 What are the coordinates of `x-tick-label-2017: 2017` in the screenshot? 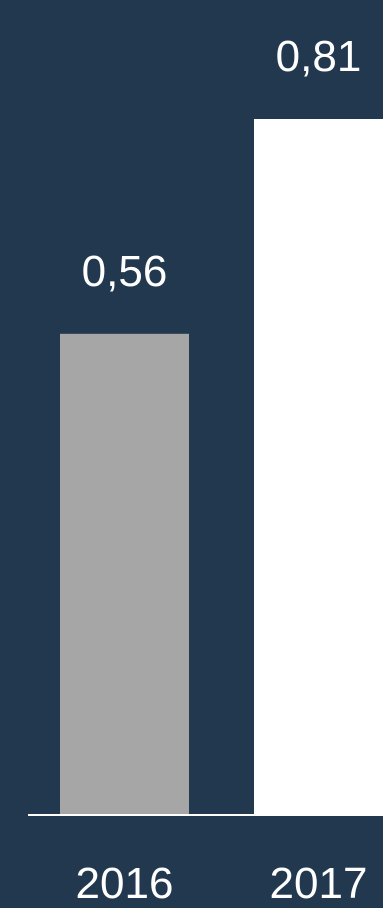 It's located at (319, 881).